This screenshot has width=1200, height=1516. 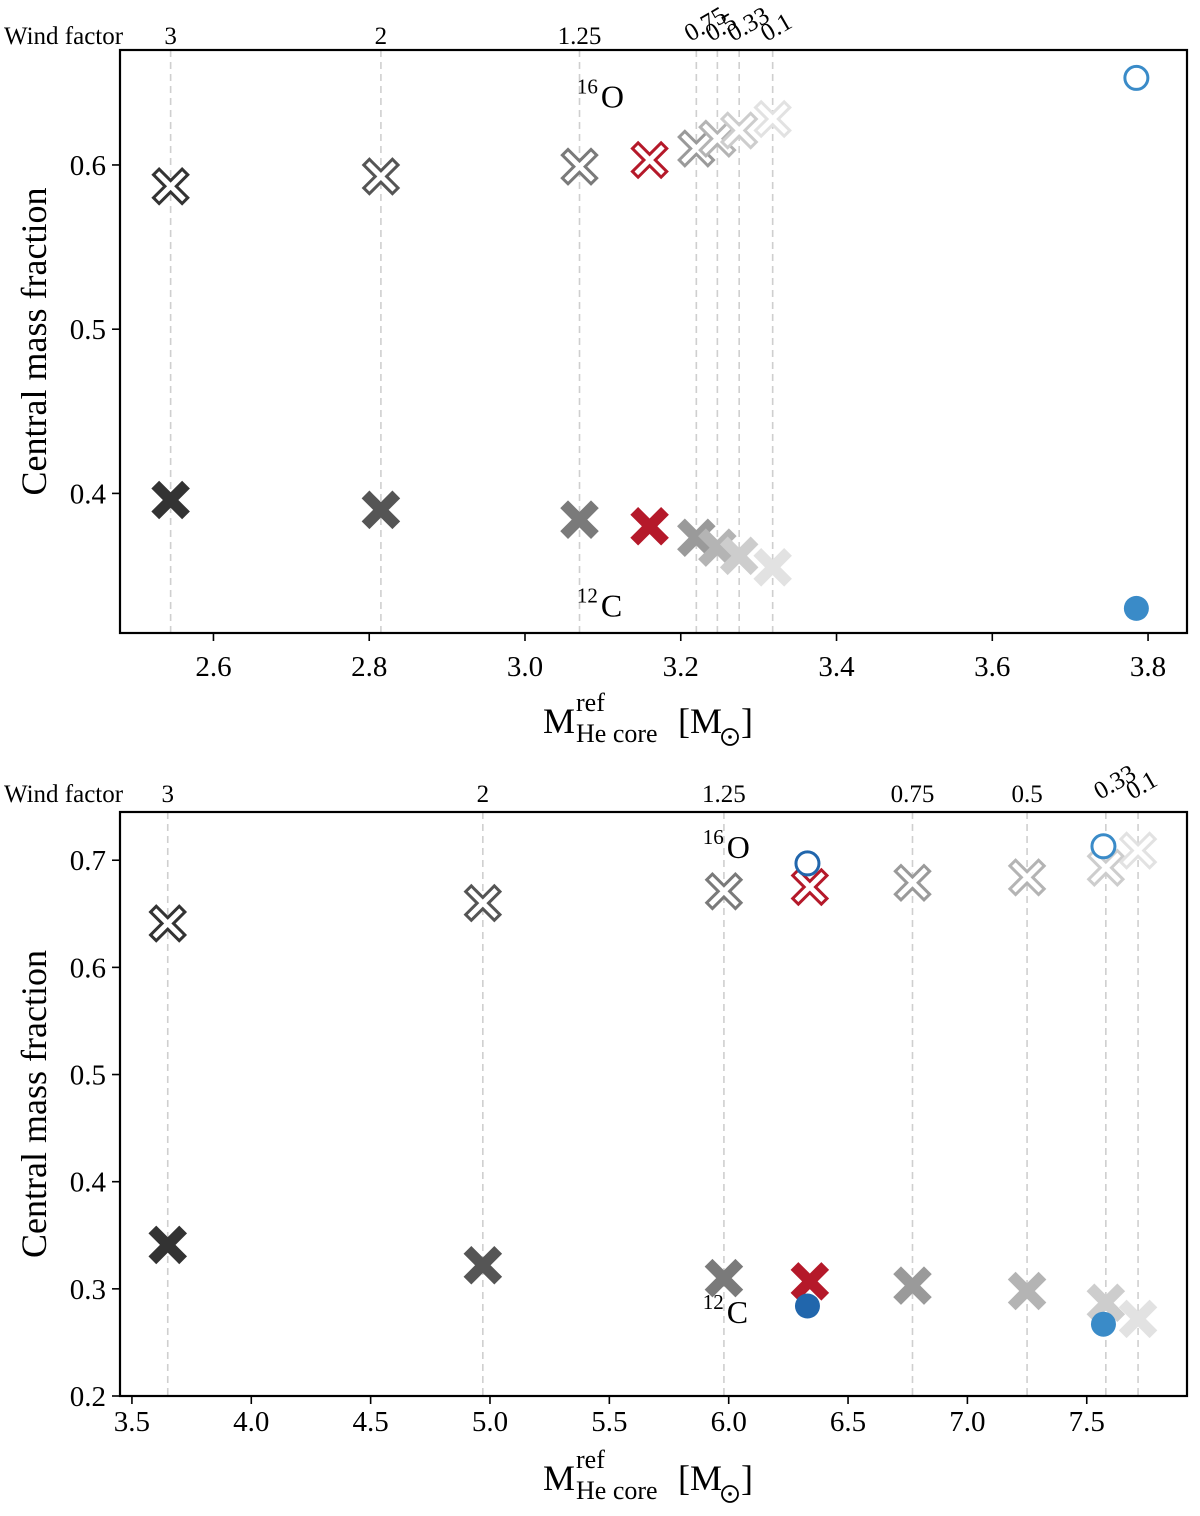 What do you see at coordinates (729, 1422) in the screenshot?
I see `x-tick-label: 6.0` at bounding box center [729, 1422].